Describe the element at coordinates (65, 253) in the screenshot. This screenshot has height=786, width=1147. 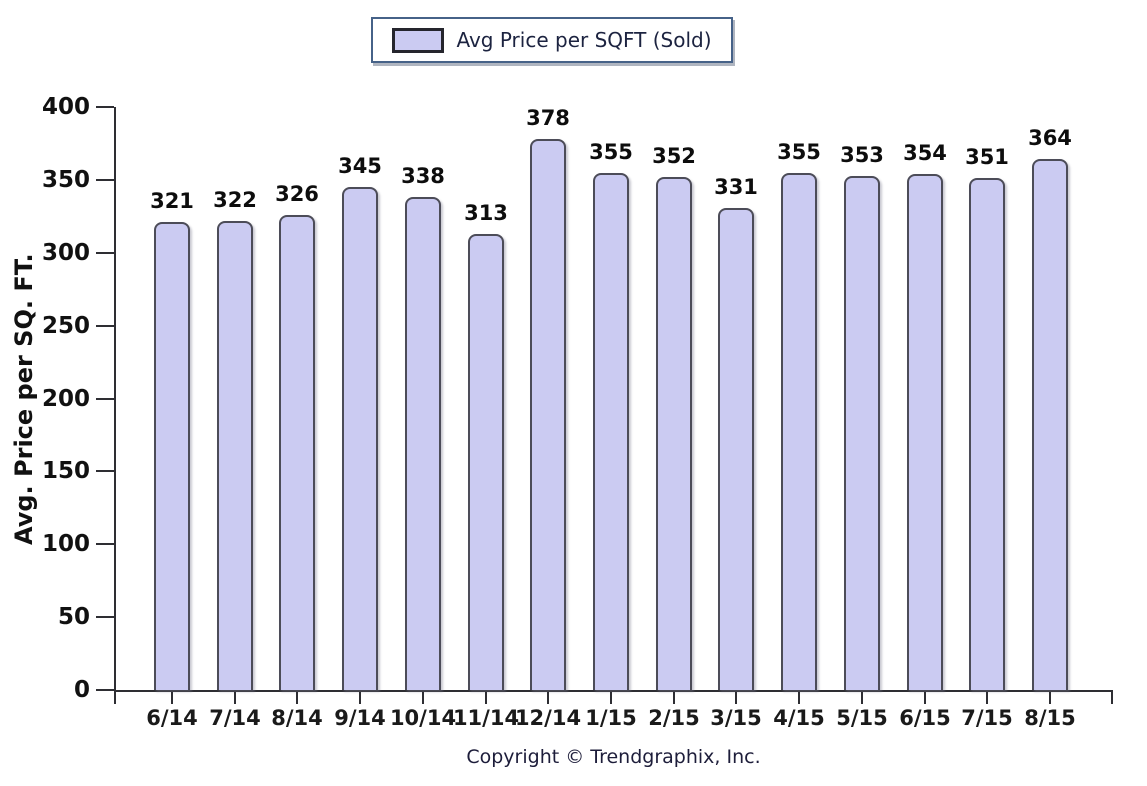
I see `y-axis-tick-label: 300` at that location.